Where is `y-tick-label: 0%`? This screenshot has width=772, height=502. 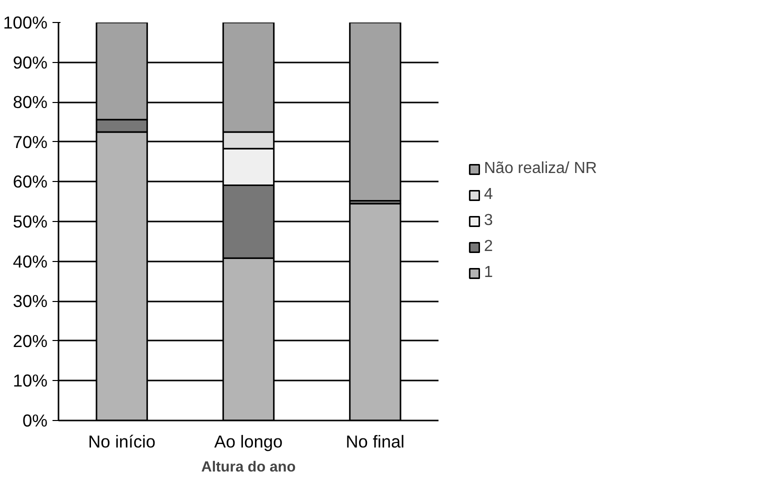 y-tick-label: 0% is located at coordinates (35, 420).